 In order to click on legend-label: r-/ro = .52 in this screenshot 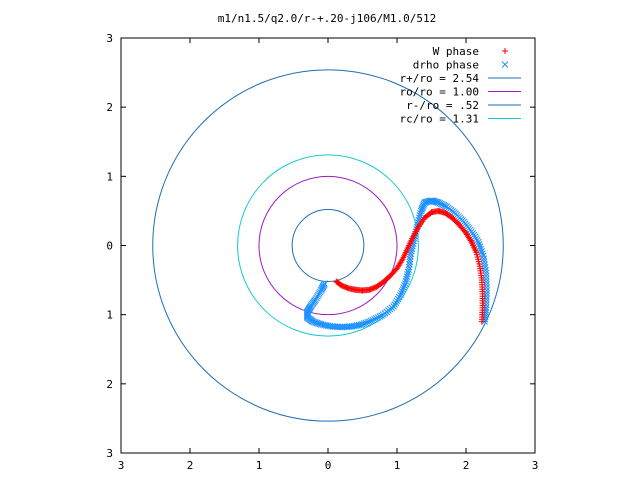, I will do `click(442, 105)`.